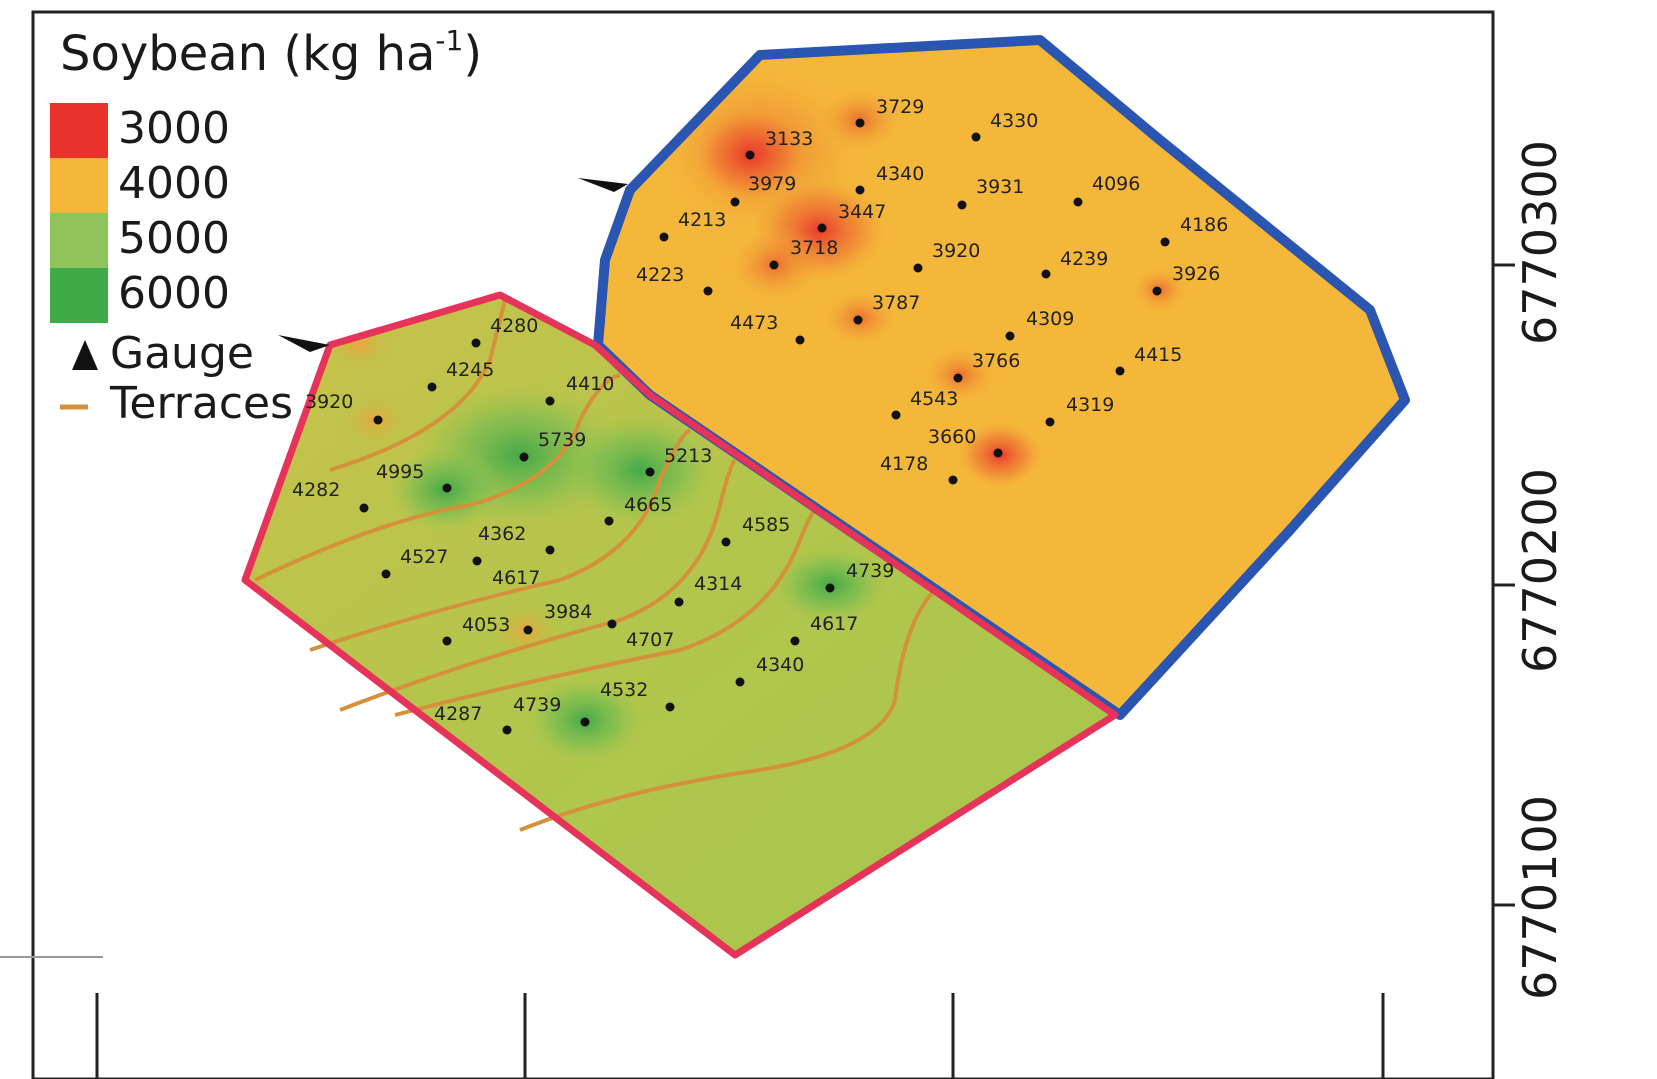  Describe the element at coordinates (1000, 187) in the screenshot. I see `sample-point-label: 3931` at that location.